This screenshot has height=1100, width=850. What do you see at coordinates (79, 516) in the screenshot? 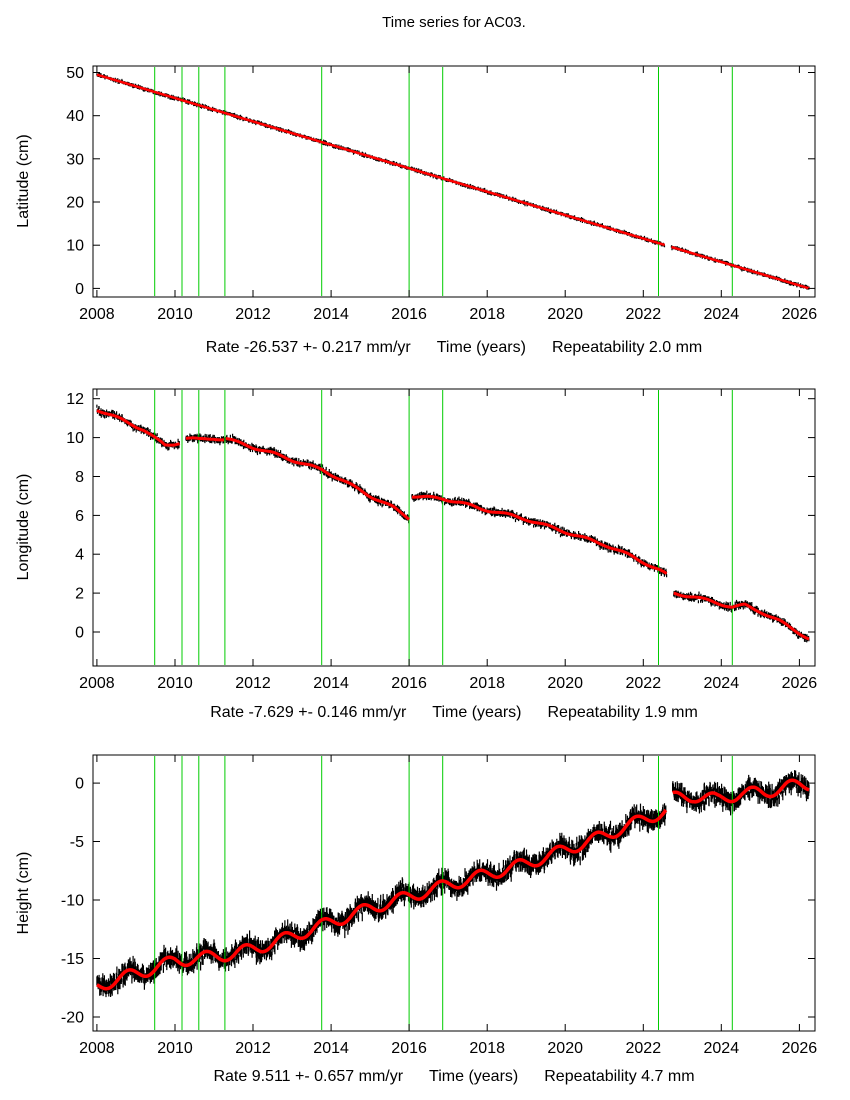
I see `y-tick-label: 6` at bounding box center [79, 516].